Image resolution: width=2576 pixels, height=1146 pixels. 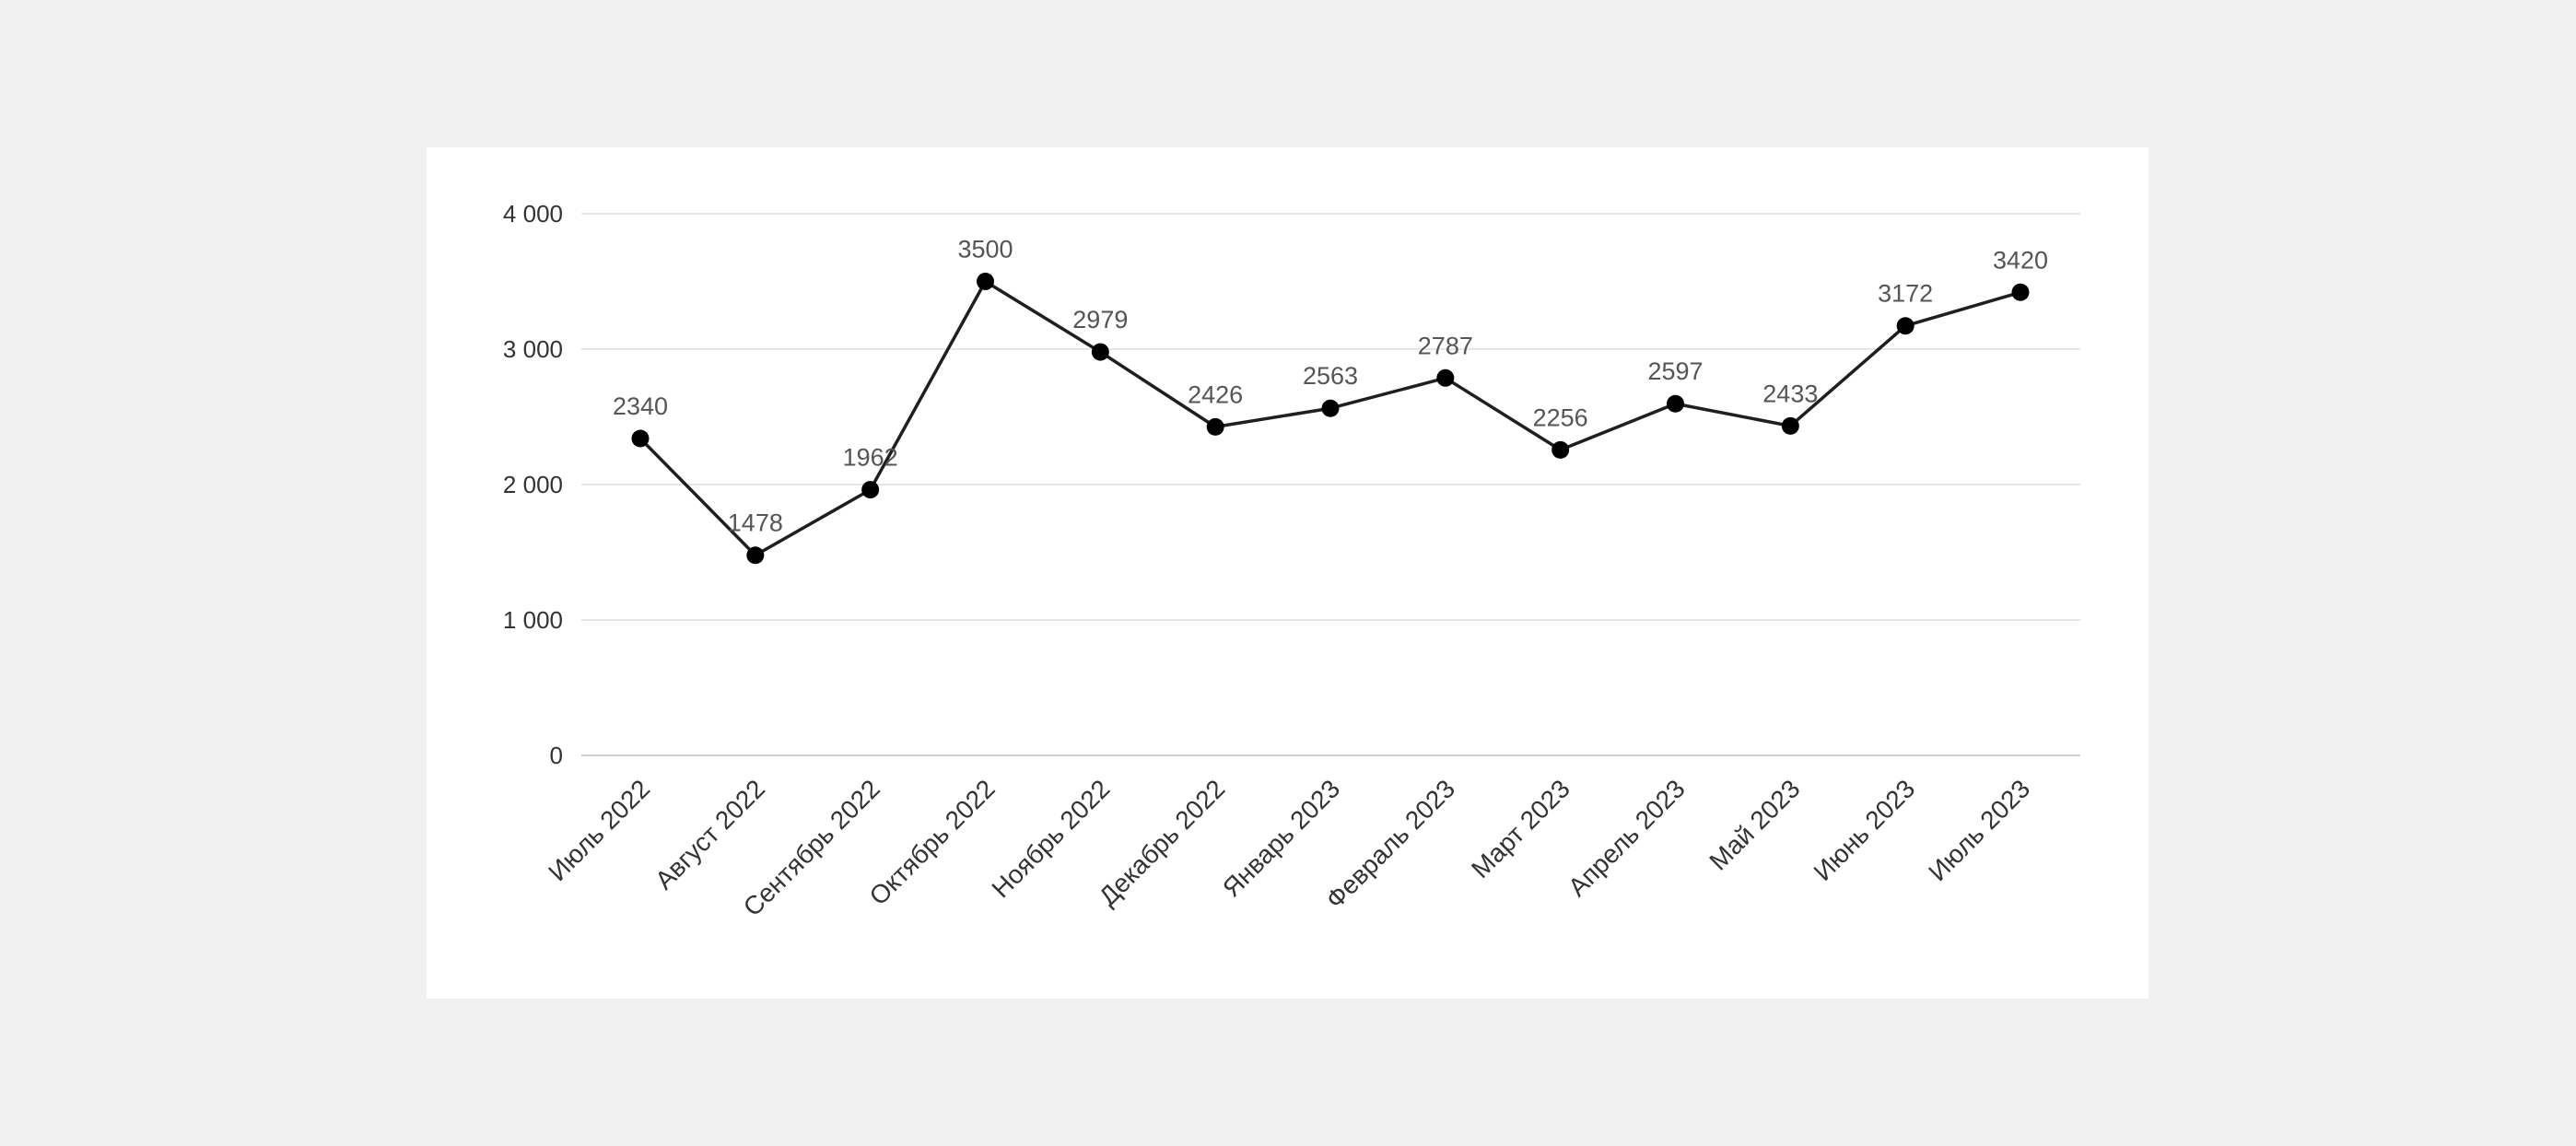 I want to click on data-label: 2256, so click(x=1560, y=417).